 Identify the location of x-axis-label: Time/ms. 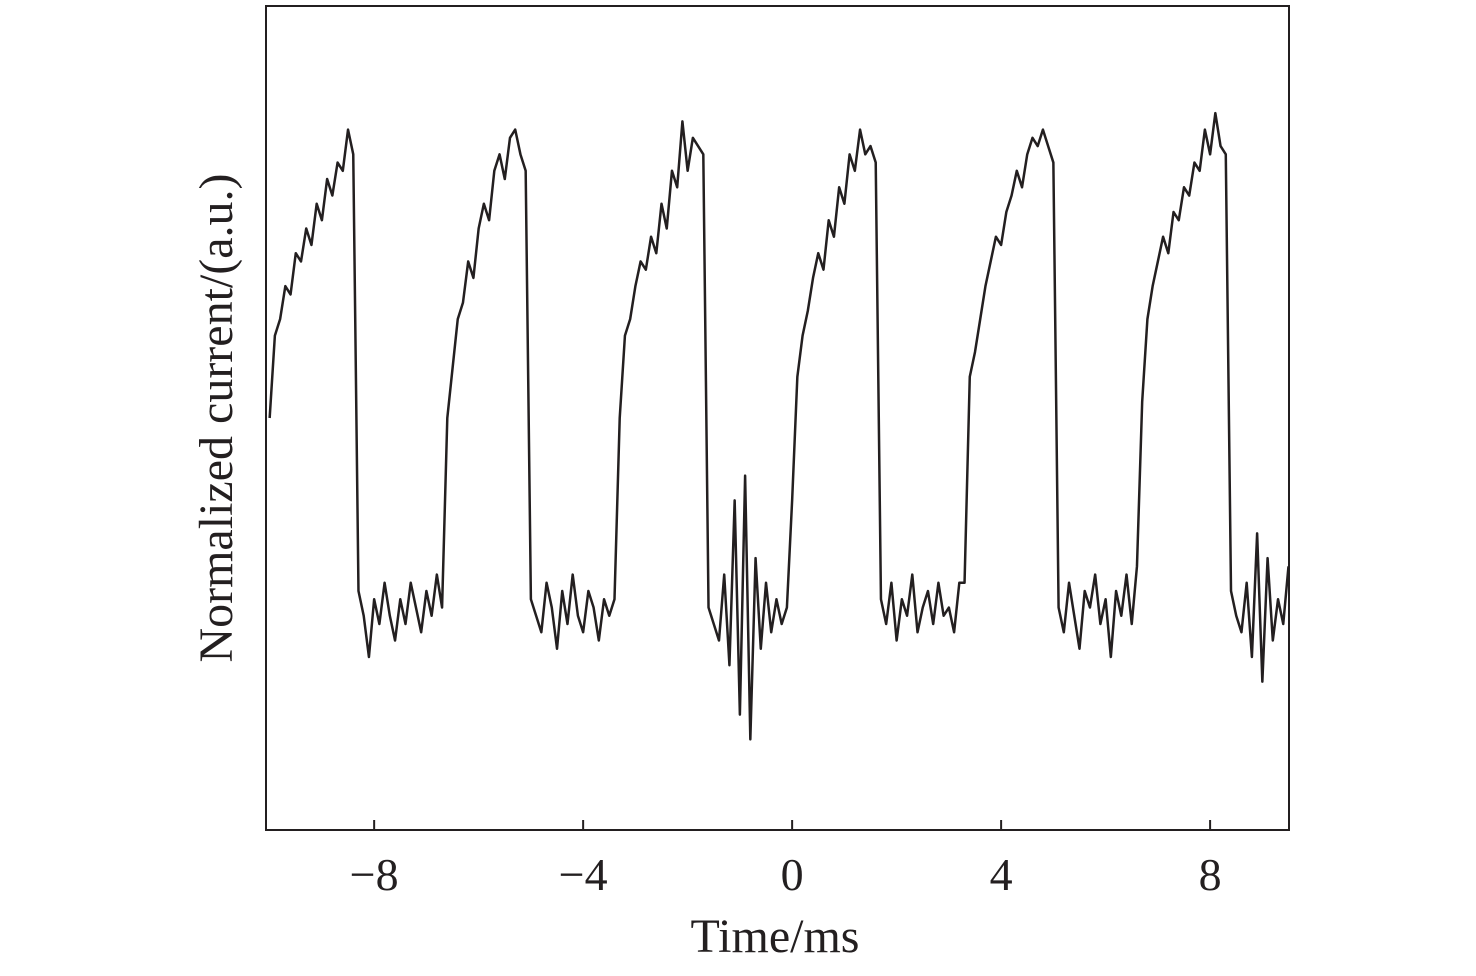
(775, 936).